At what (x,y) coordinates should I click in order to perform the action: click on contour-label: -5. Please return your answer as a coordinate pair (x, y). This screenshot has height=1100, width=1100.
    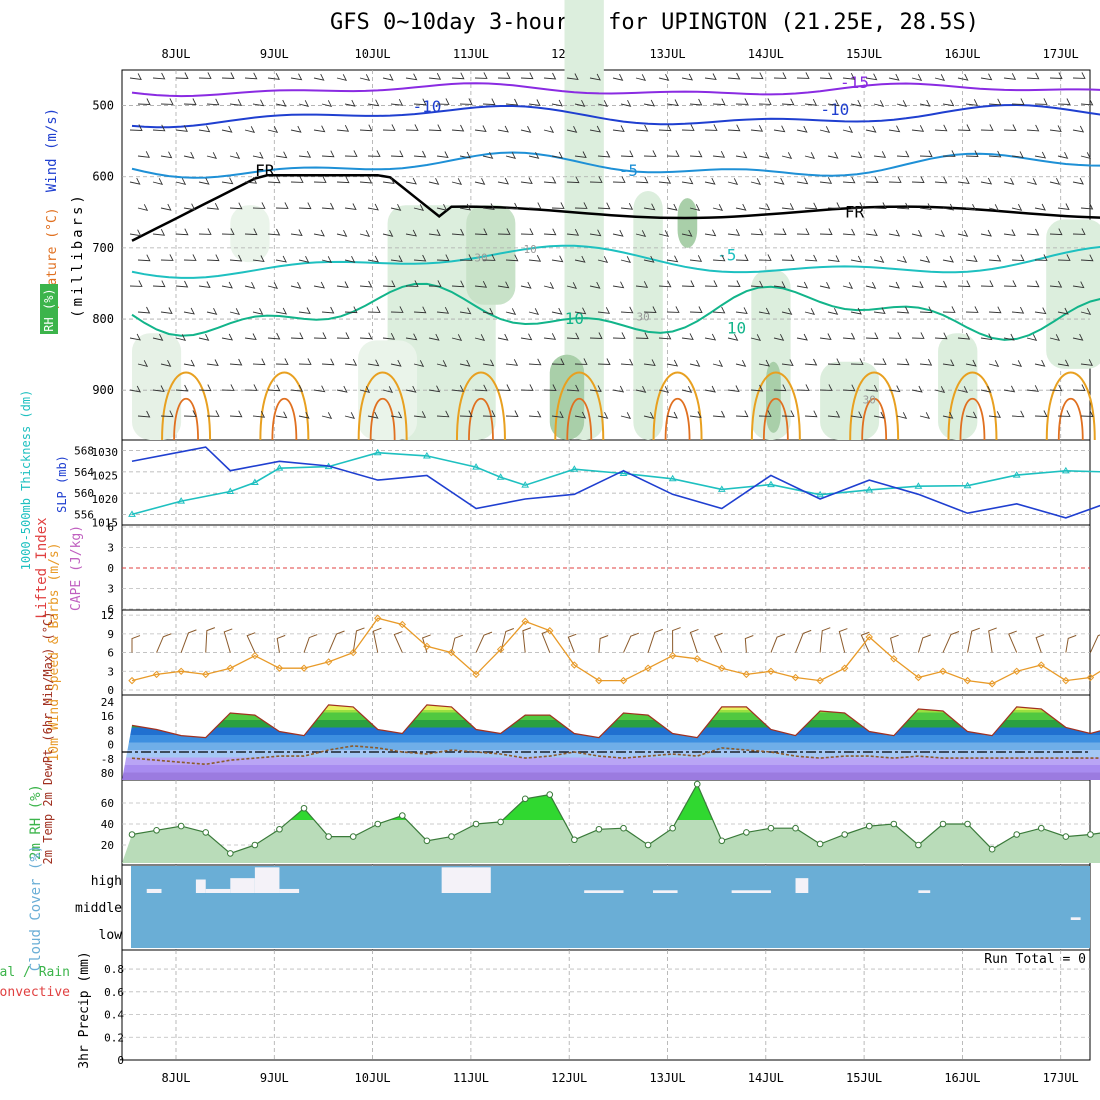
    Looking at the image, I should click on (726, 255).